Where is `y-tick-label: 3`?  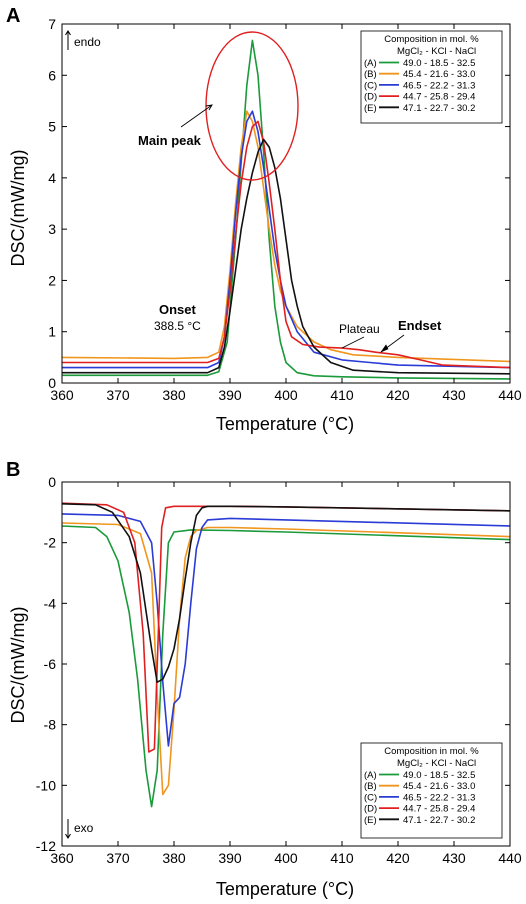 y-tick-label: 3 is located at coordinates (52, 229).